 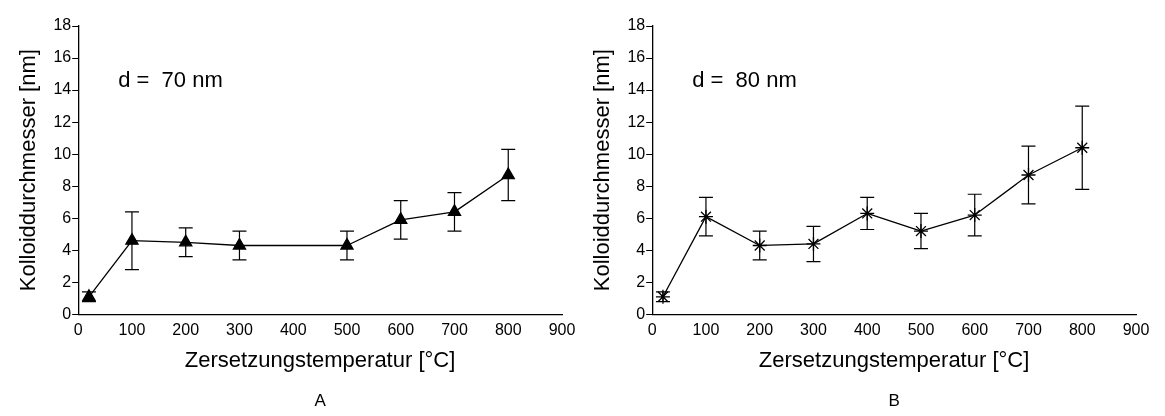 I want to click on text: A, so click(x=320, y=401).